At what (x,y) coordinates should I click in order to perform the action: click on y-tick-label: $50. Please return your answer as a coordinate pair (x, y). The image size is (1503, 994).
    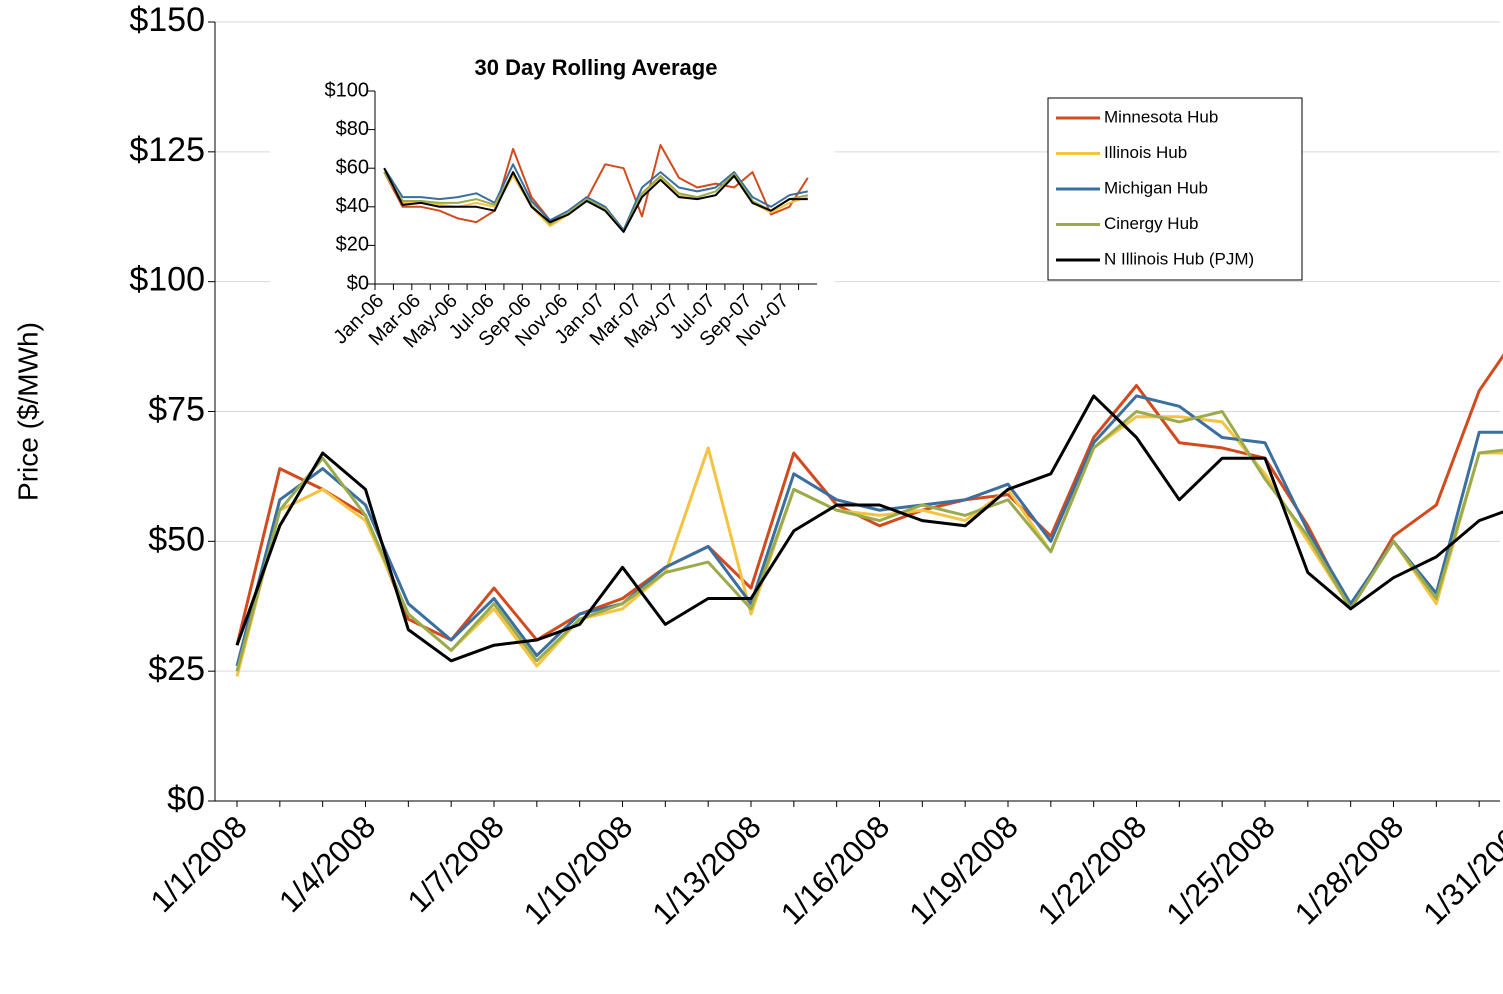
    Looking at the image, I should click on (176, 539).